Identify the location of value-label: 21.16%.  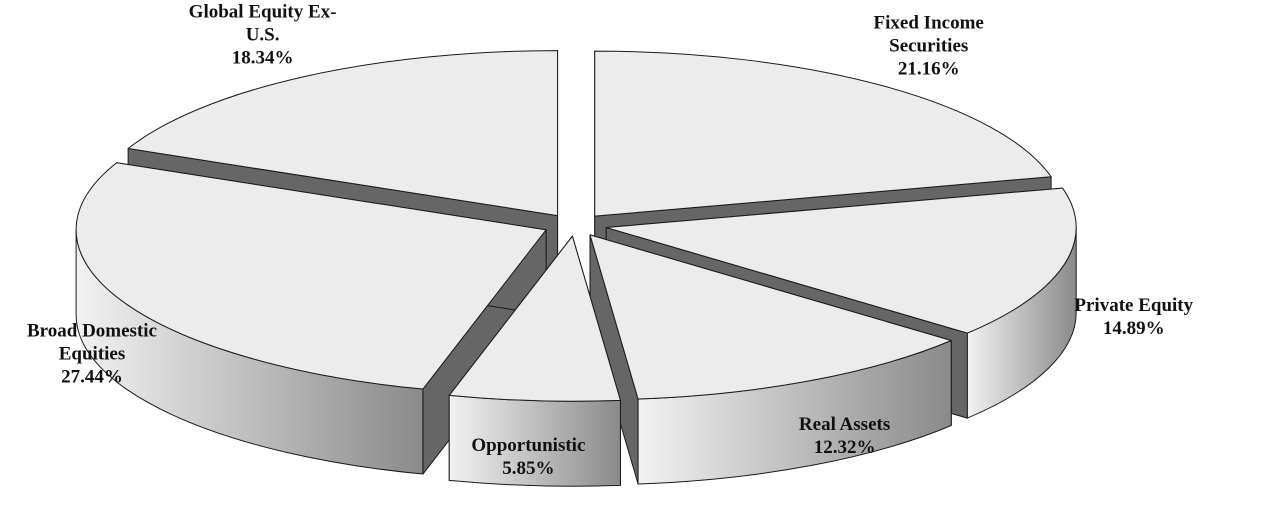
(928, 69).